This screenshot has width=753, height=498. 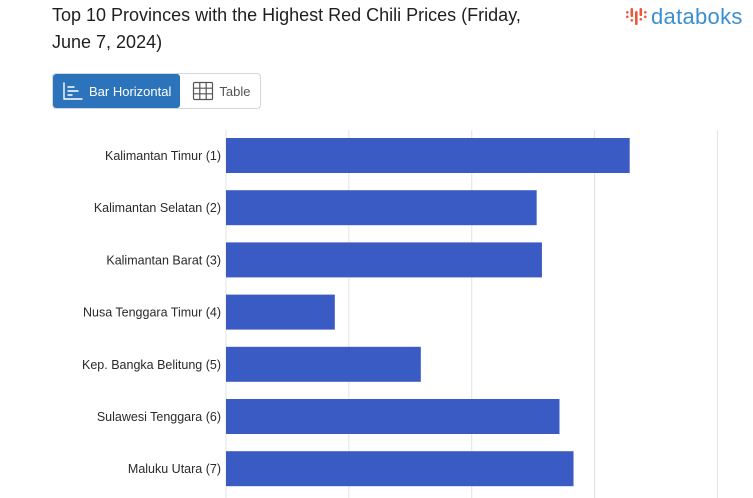 What do you see at coordinates (157, 208) in the screenshot?
I see `category-label: Kalimantan Selatan (2)` at bounding box center [157, 208].